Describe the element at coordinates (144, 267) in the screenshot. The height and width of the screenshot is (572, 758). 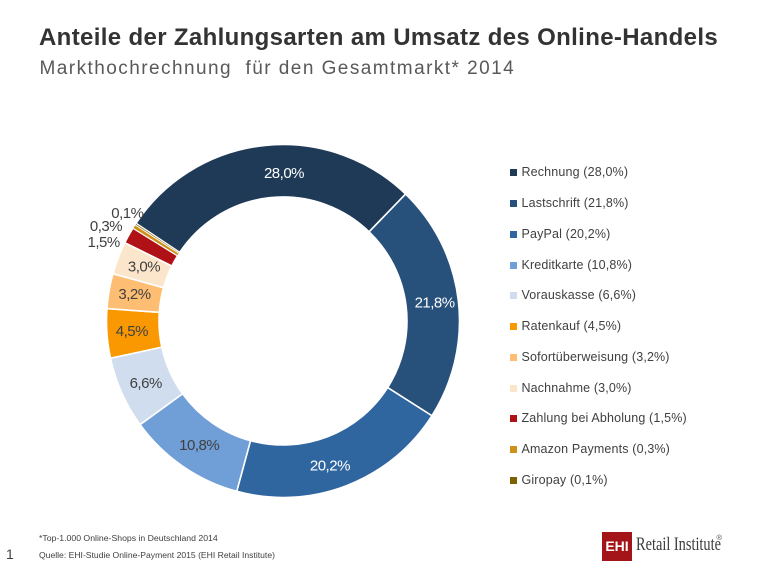
I see `svg-text: 3,0%` at that location.